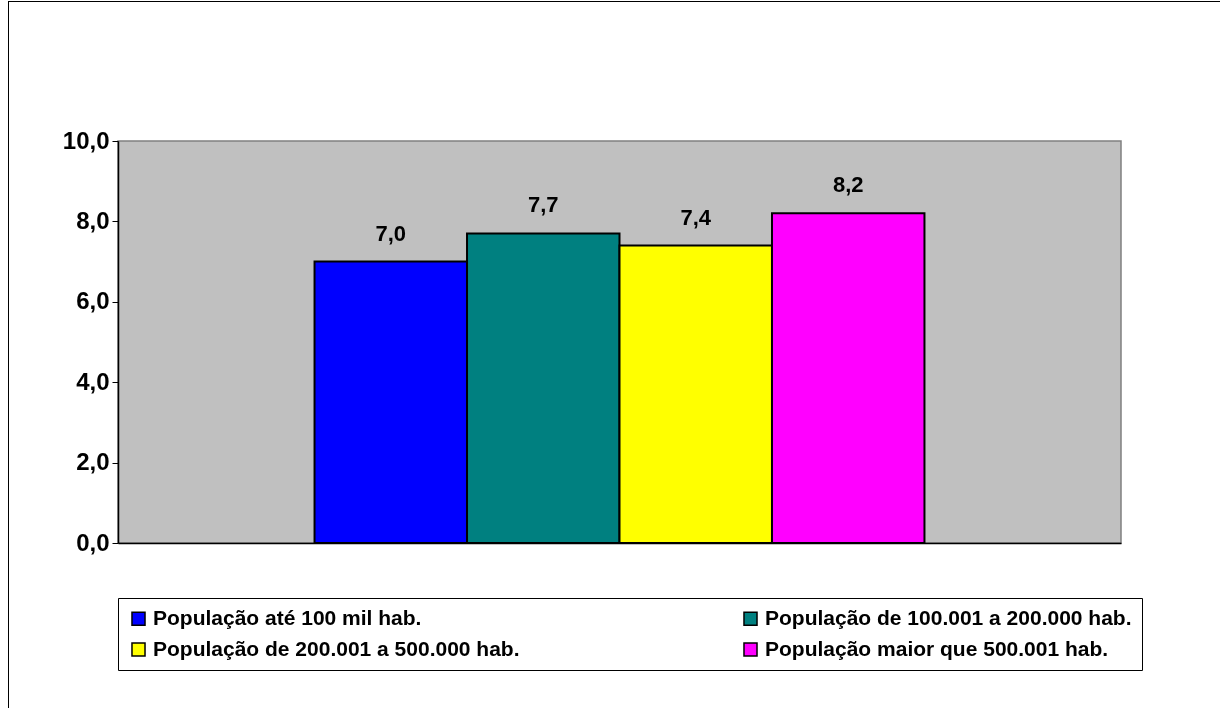 The width and height of the screenshot is (1220, 708). Describe the element at coordinates (336, 648) in the screenshot. I see `legend-label: População de 200.001 a 500.000 hab.` at that location.